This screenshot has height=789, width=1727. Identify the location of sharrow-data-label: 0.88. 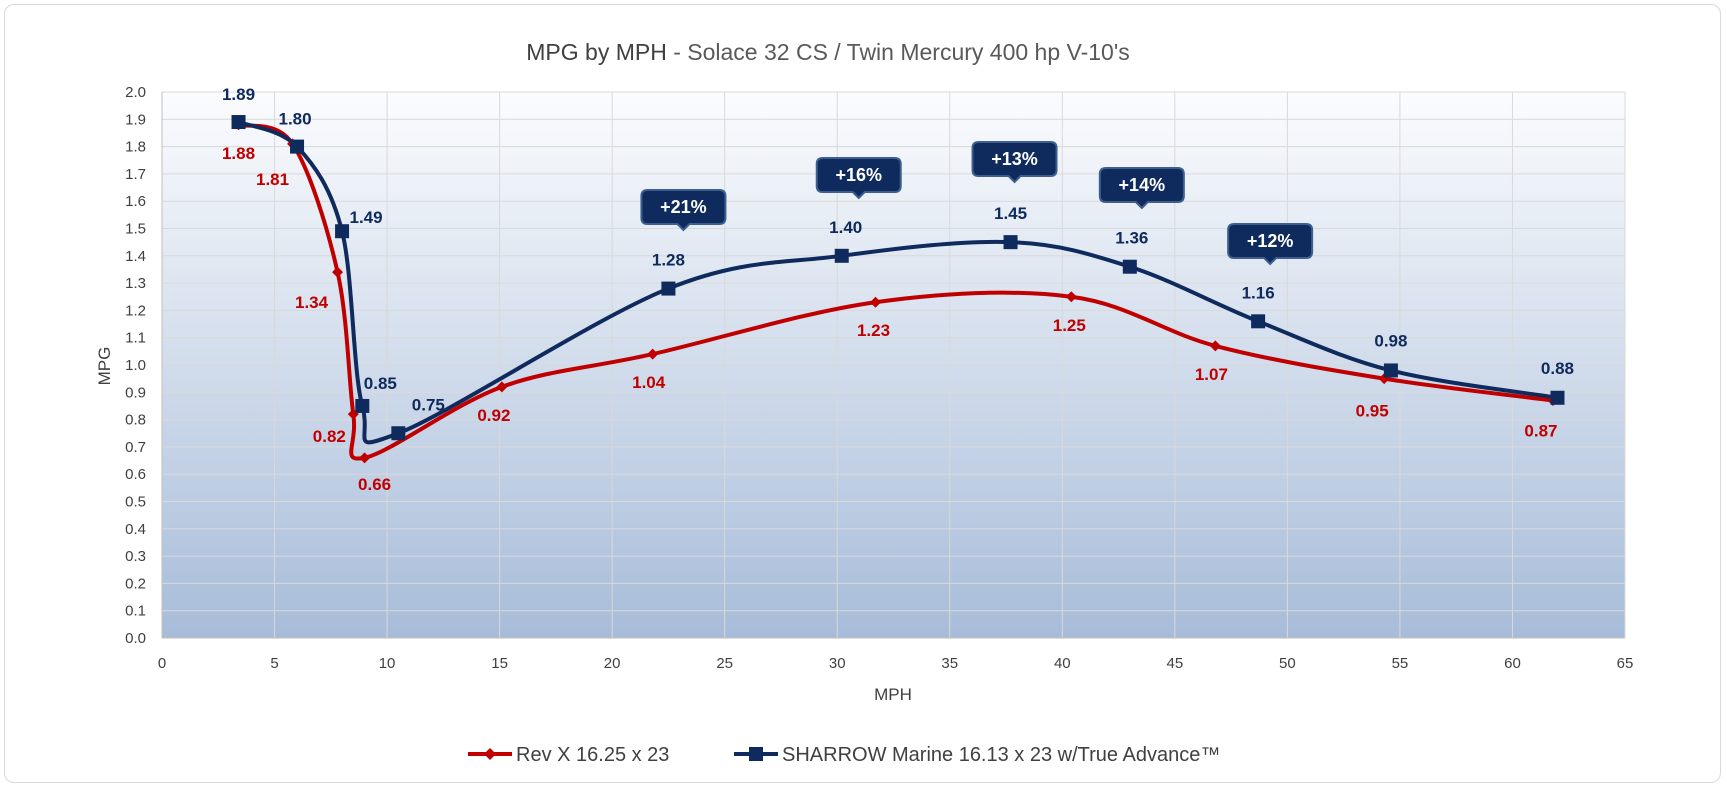
(1557, 368).